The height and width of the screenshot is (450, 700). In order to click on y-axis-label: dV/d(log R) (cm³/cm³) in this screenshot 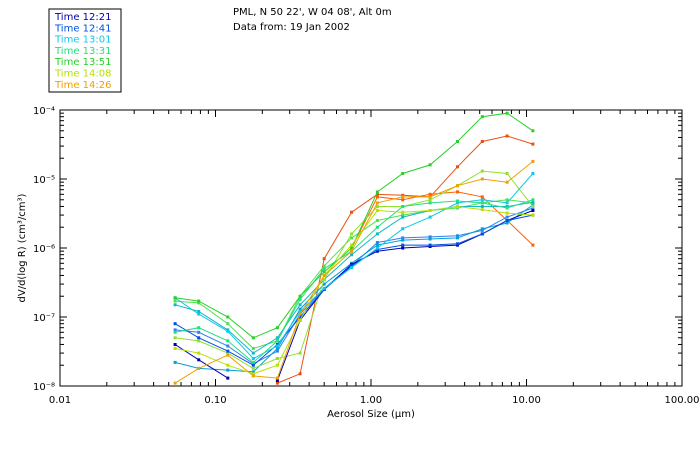, I will do `click(22, 247)`.